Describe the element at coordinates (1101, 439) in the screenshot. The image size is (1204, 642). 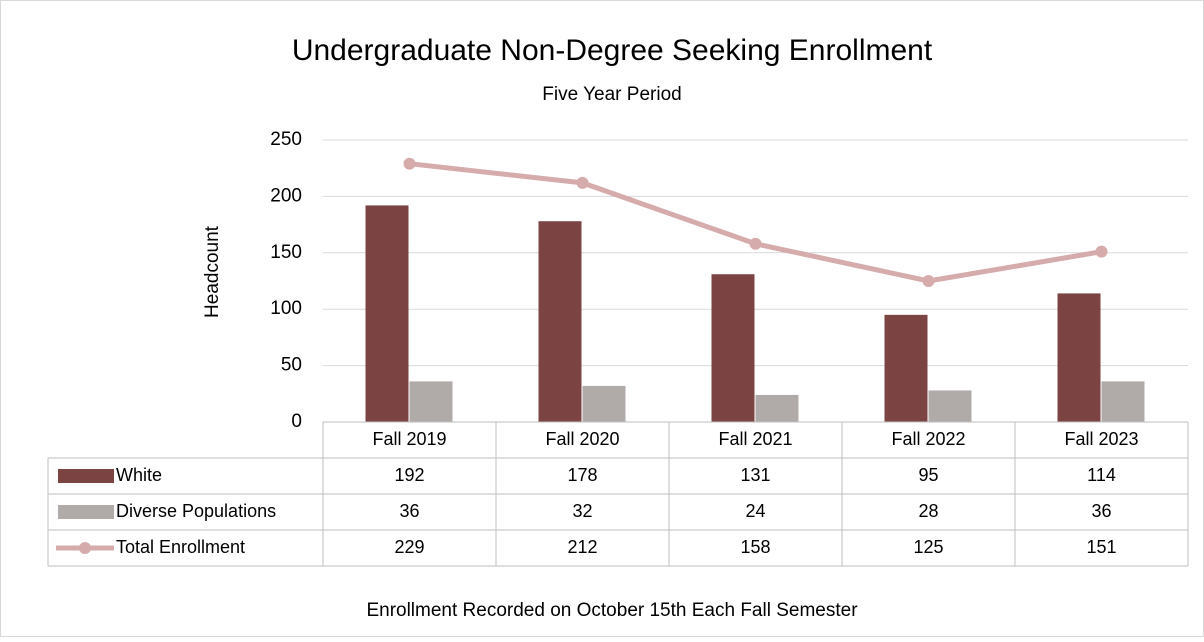
I see `x-tick-label: Fall 2023` at that location.